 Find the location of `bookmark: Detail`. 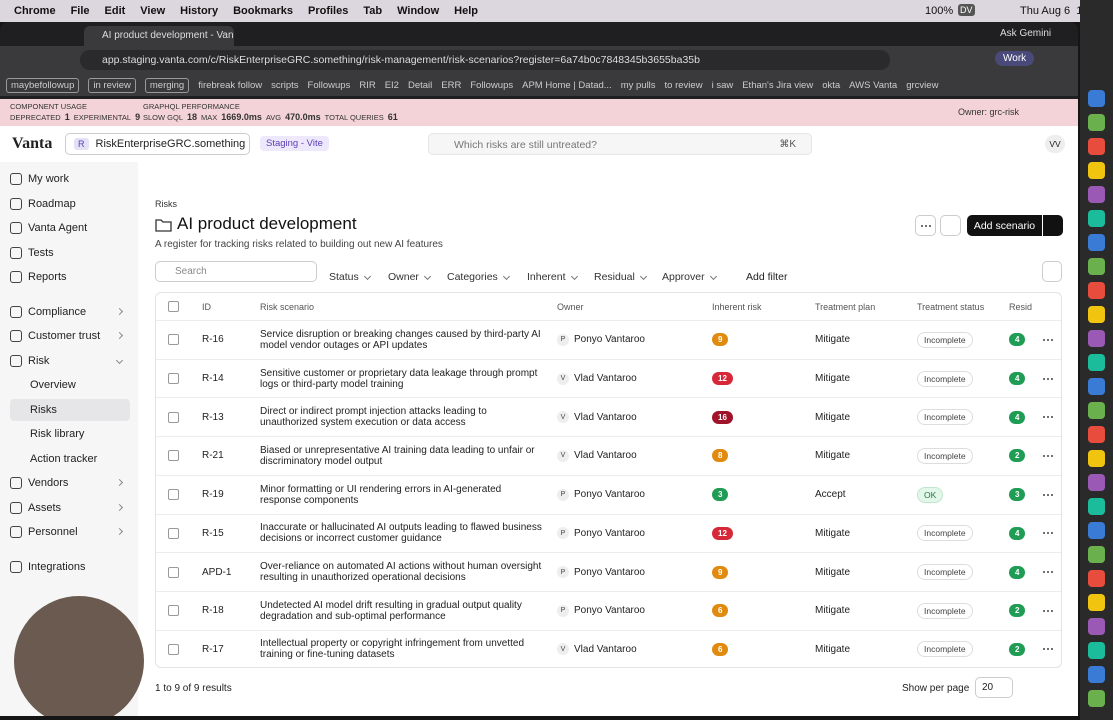

bookmark: Detail is located at coordinates (420, 85).